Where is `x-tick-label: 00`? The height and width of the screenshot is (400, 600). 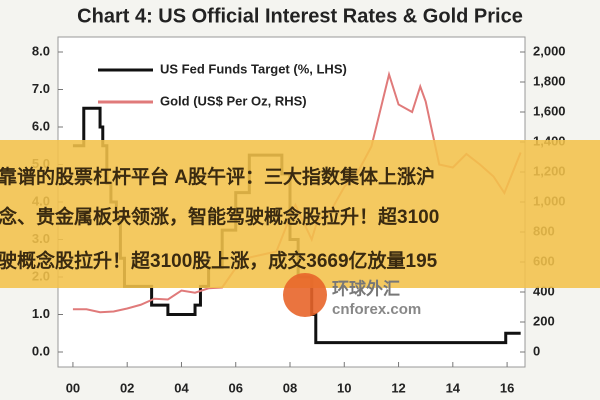
x-tick-label: 00 is located at coordinates (73, 387).